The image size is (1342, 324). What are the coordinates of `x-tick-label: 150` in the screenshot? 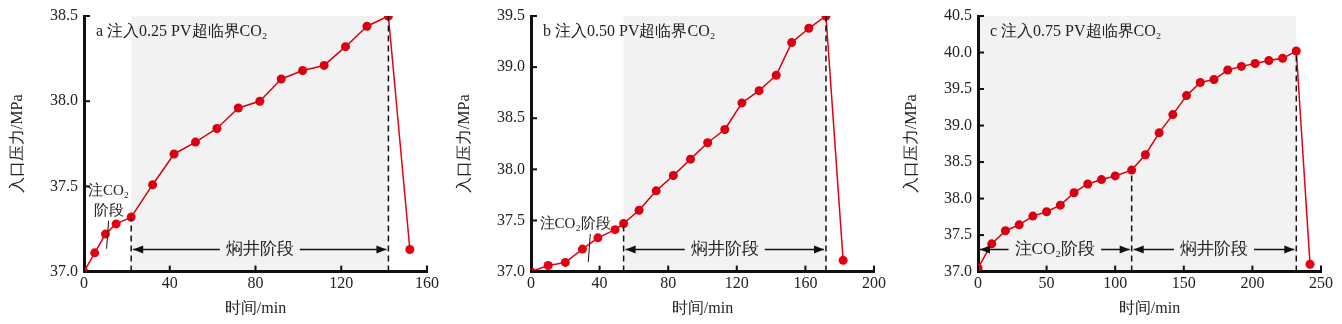 It's located at (1183, 283).